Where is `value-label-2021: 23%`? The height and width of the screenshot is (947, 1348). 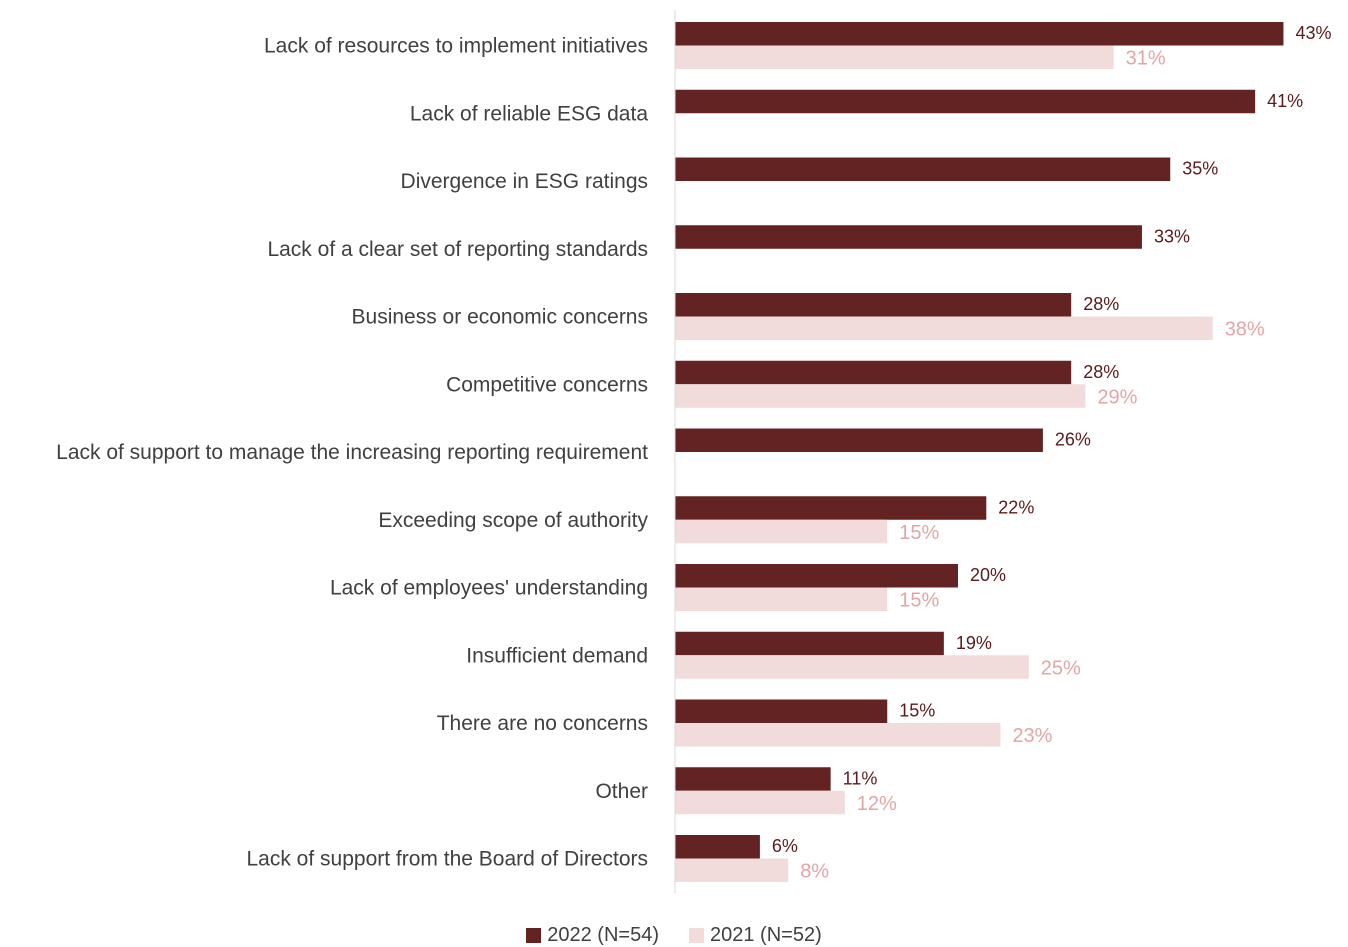 value-label-2021: 23% is located at coordinates (1032, 736).